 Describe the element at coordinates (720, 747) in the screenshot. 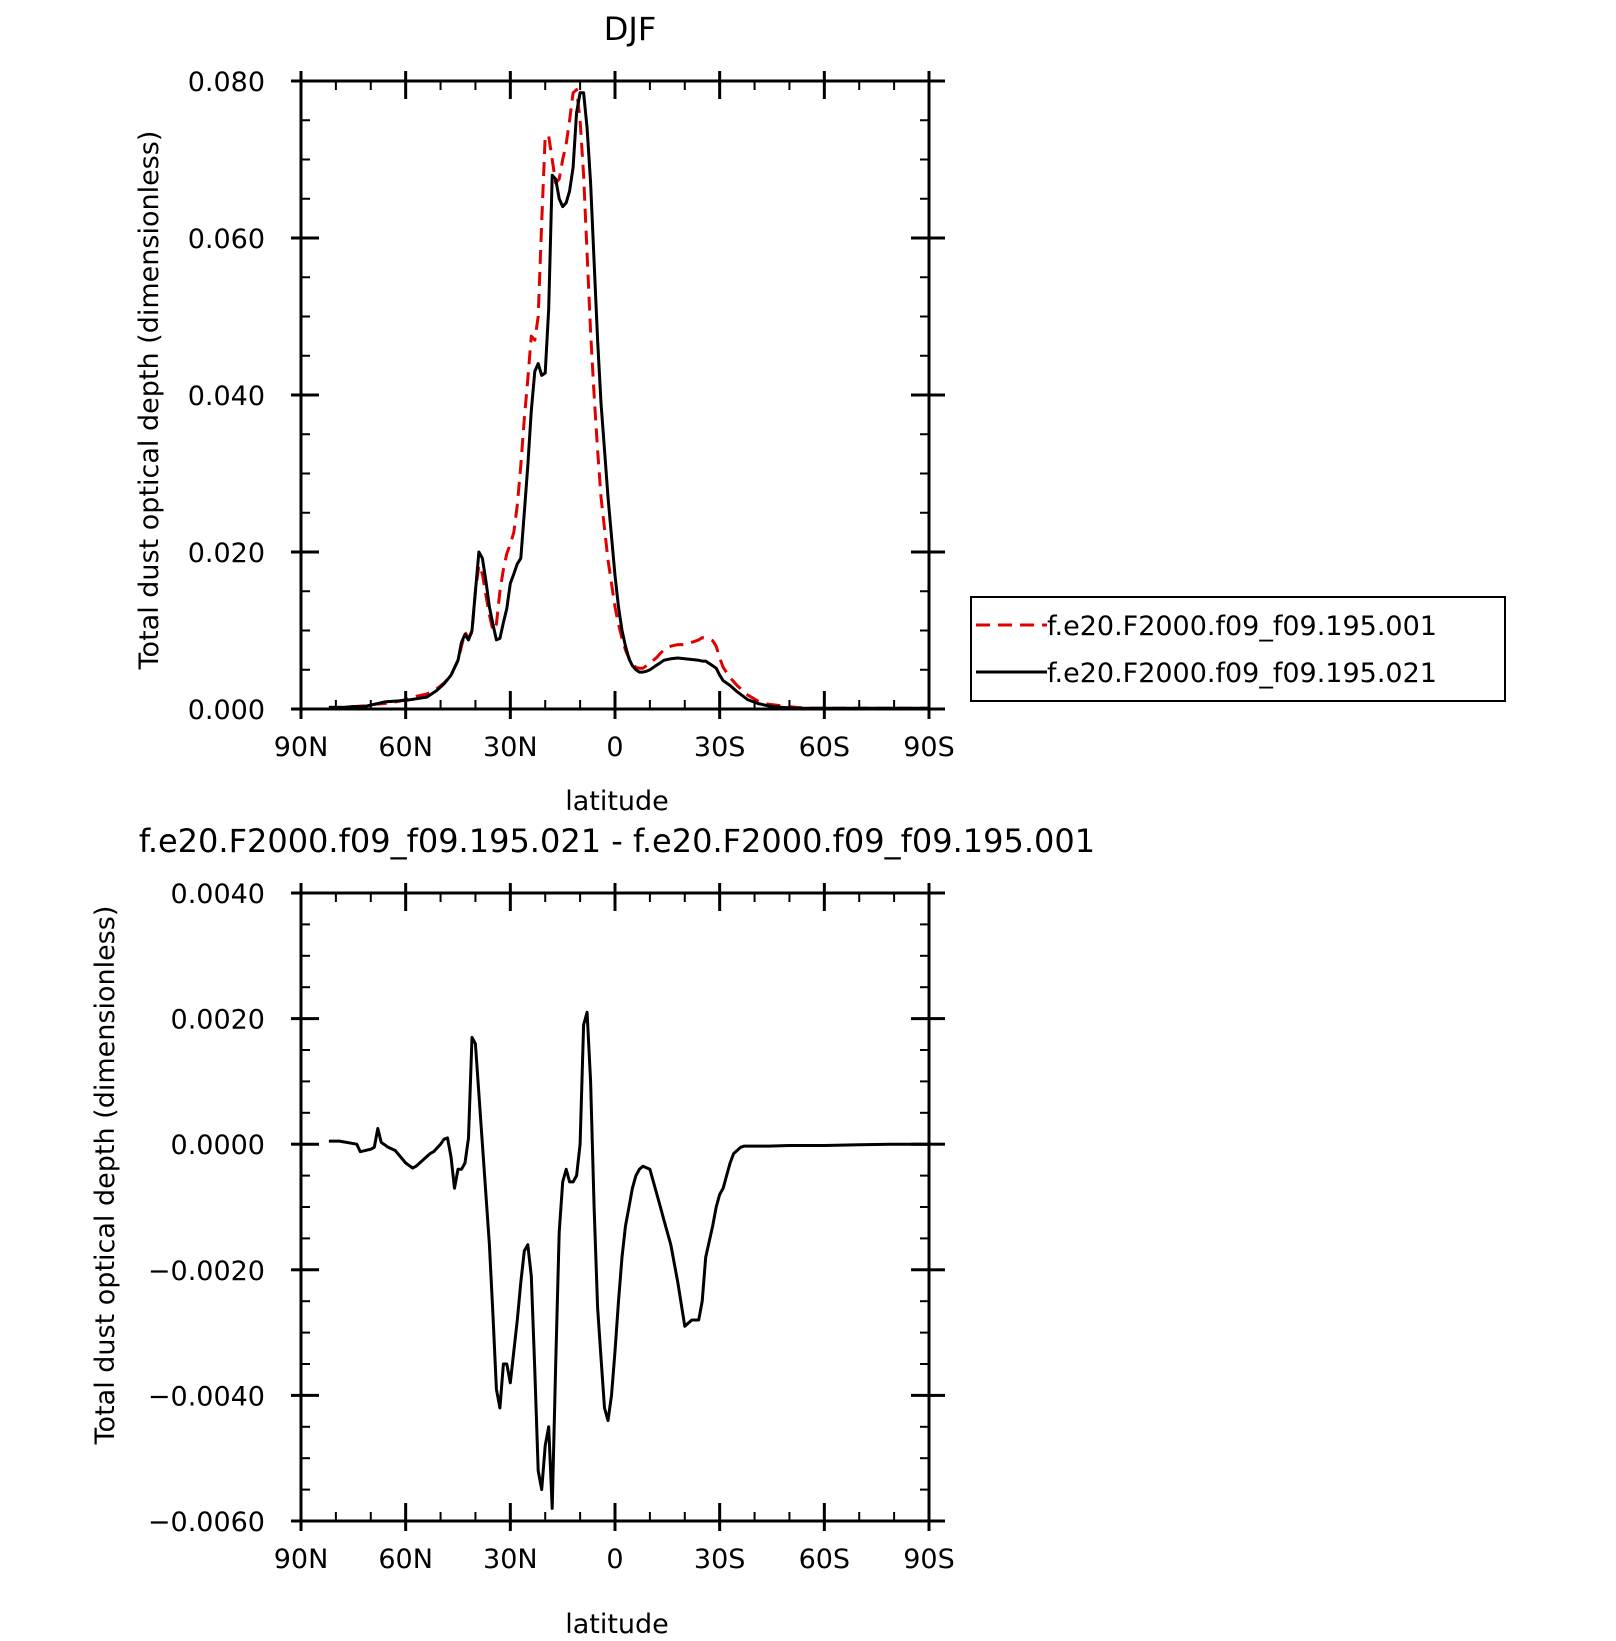

I see `top-chart-x-tick-label: 30S` at that location.